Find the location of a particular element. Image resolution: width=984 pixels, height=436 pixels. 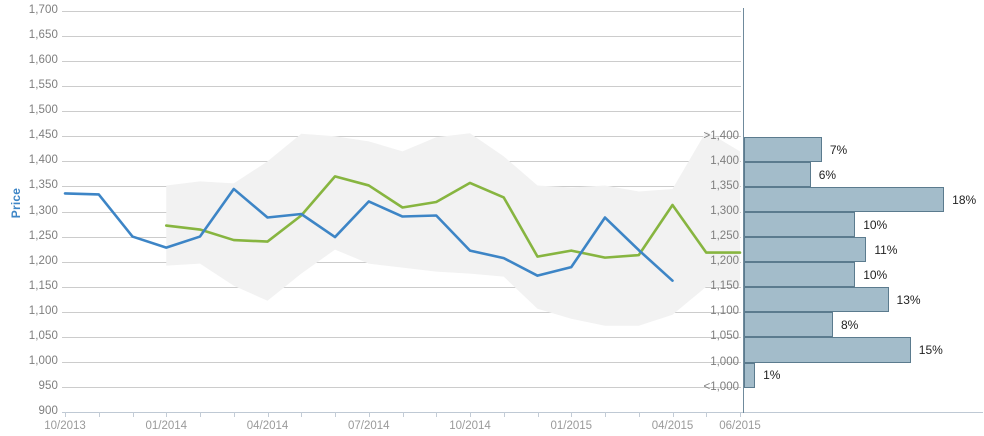

histogram-bar-value: 15% is located at coordinates (930, 350).